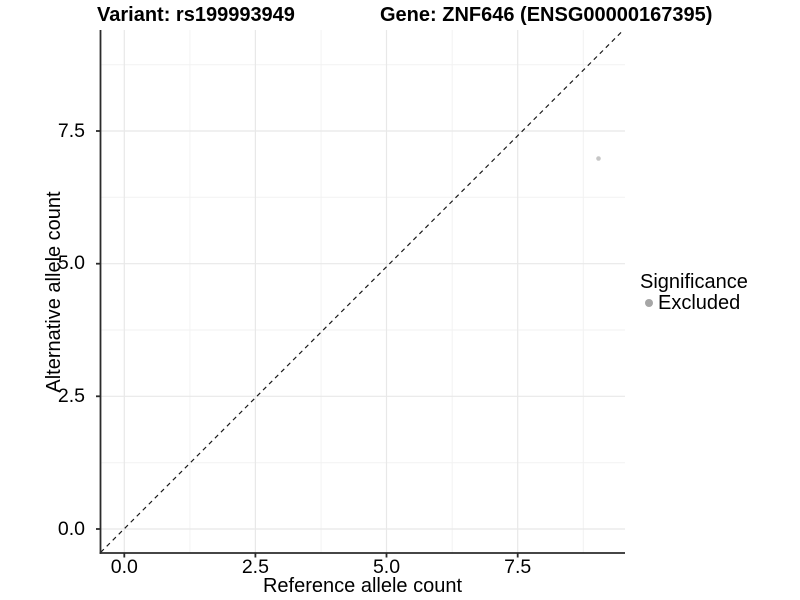 Image resolution: width=800 pixels, height=600 pixels. I want to click on x-axis-title: Reference allele count, so click(362, 586).